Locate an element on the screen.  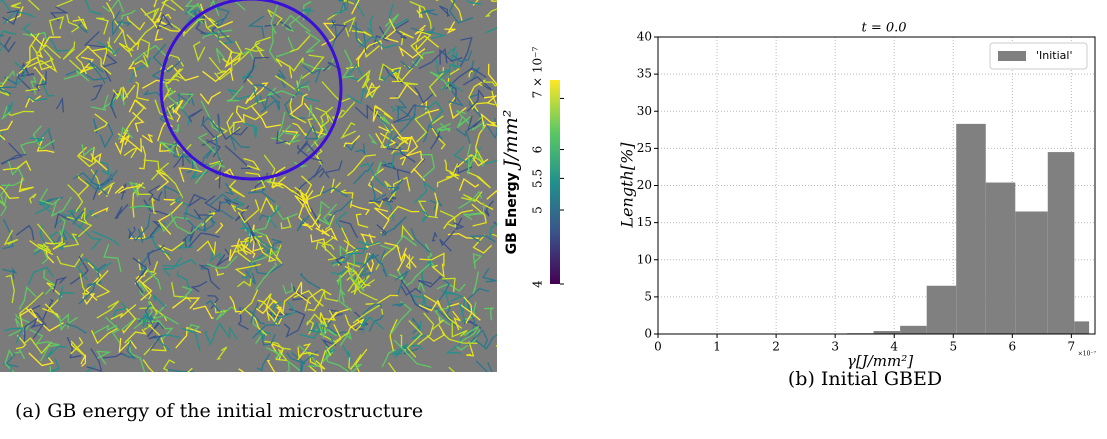
y-tick-label: 40 is located at coordinates (644, 37).